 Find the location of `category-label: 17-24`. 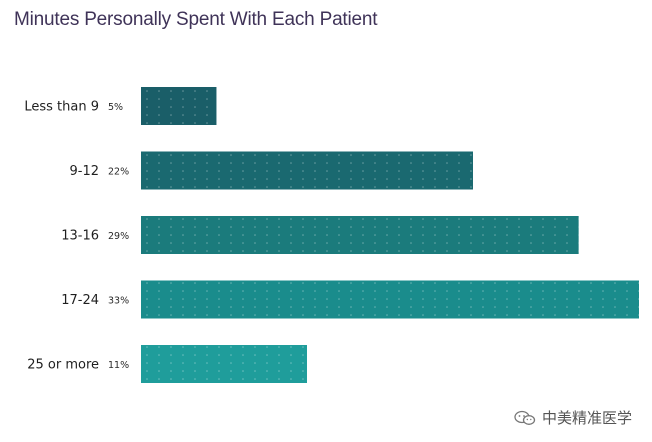

category-label: 17-24 is located at coordinates (80, 300).